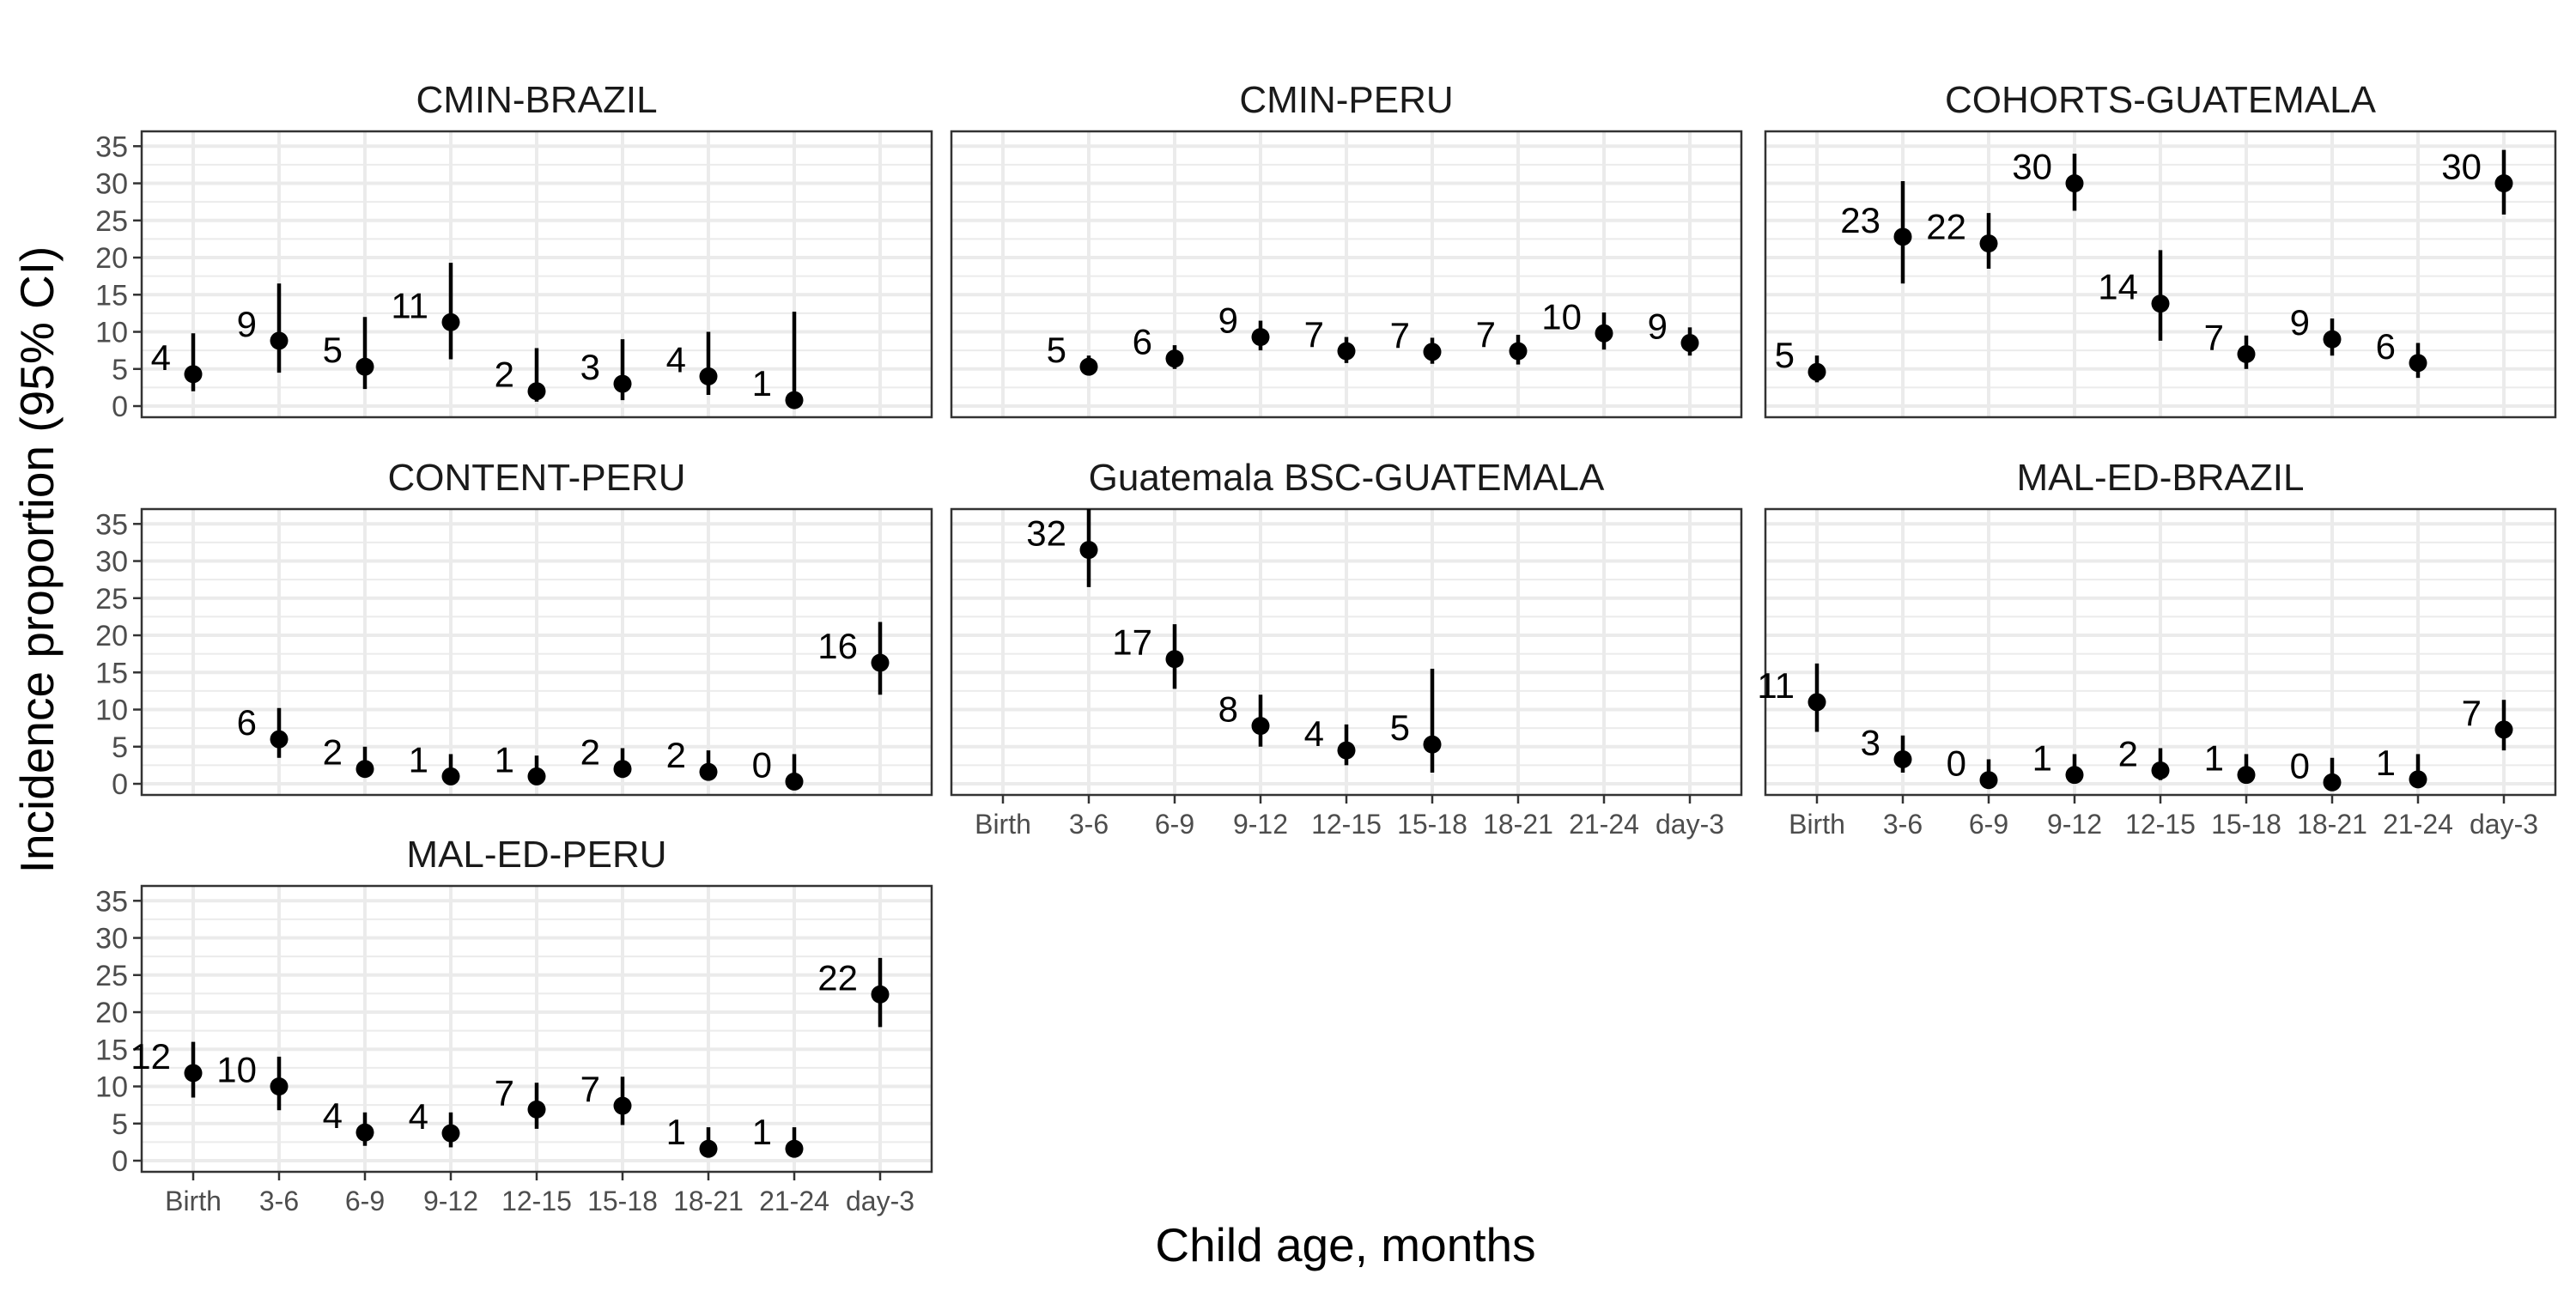 This screenshot has height=1292, width=2576. What do you see at coordinates (1346, 100) in the screenshot?
I see `facet-title: CMIN-PERU` at bounding box center [1346, 100].